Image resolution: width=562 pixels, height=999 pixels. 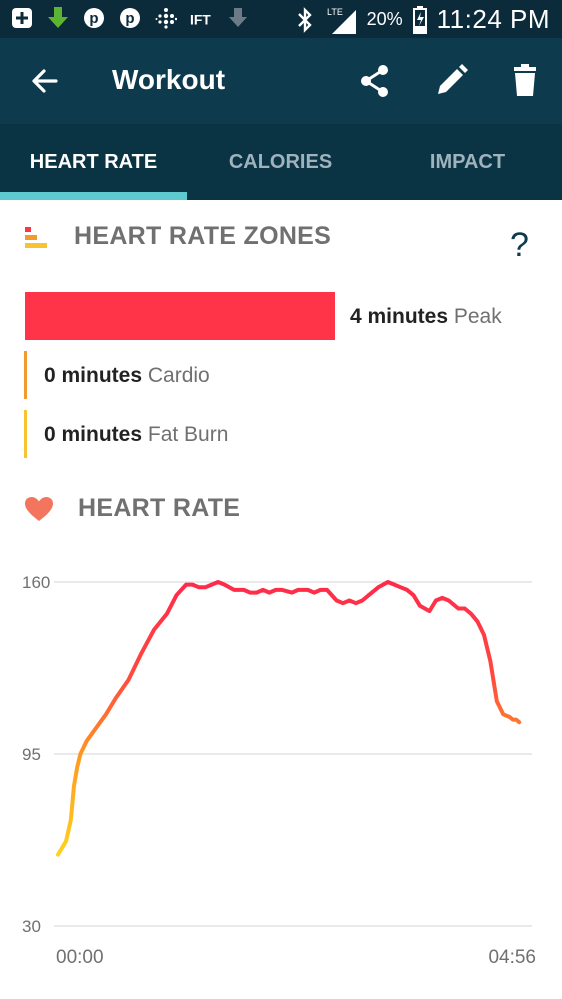 I want to click on tab-impact: IMPACT, so click(x=467, y=161).